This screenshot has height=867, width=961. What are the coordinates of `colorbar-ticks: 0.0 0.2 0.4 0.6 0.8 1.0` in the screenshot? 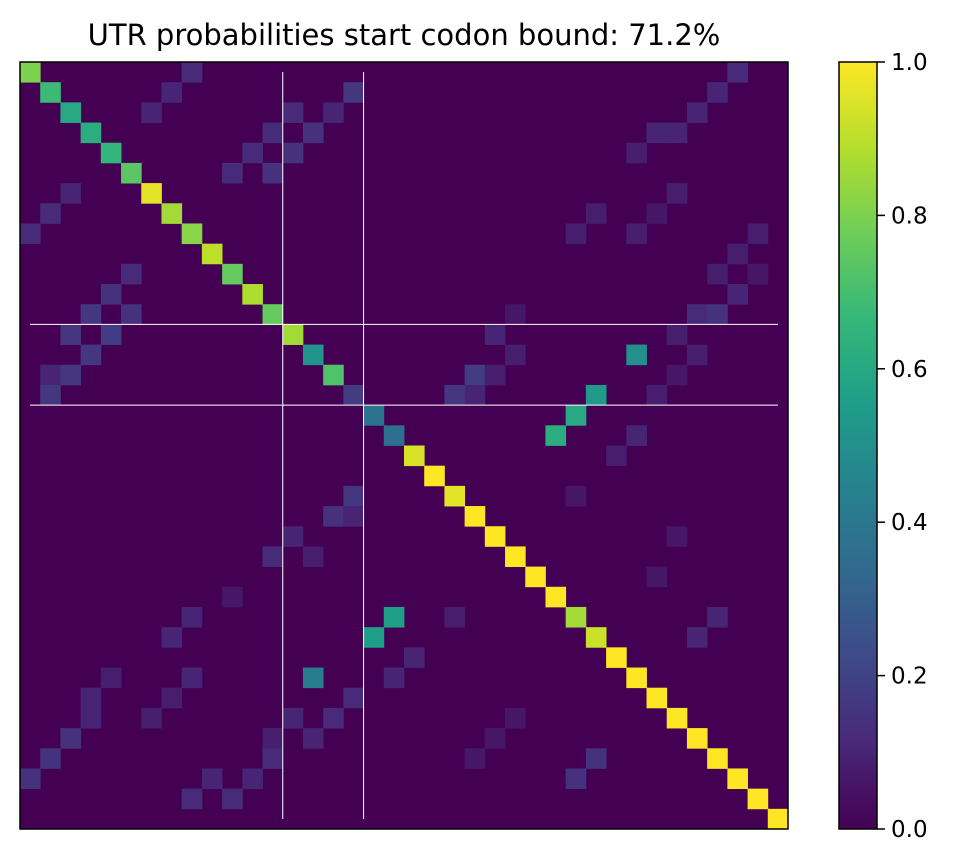 It's located at (902, 446).